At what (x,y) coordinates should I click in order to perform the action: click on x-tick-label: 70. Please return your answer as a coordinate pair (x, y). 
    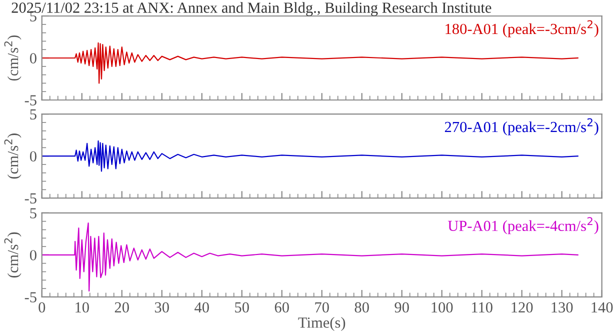
    Looking at the image, I should click on (322, 307).